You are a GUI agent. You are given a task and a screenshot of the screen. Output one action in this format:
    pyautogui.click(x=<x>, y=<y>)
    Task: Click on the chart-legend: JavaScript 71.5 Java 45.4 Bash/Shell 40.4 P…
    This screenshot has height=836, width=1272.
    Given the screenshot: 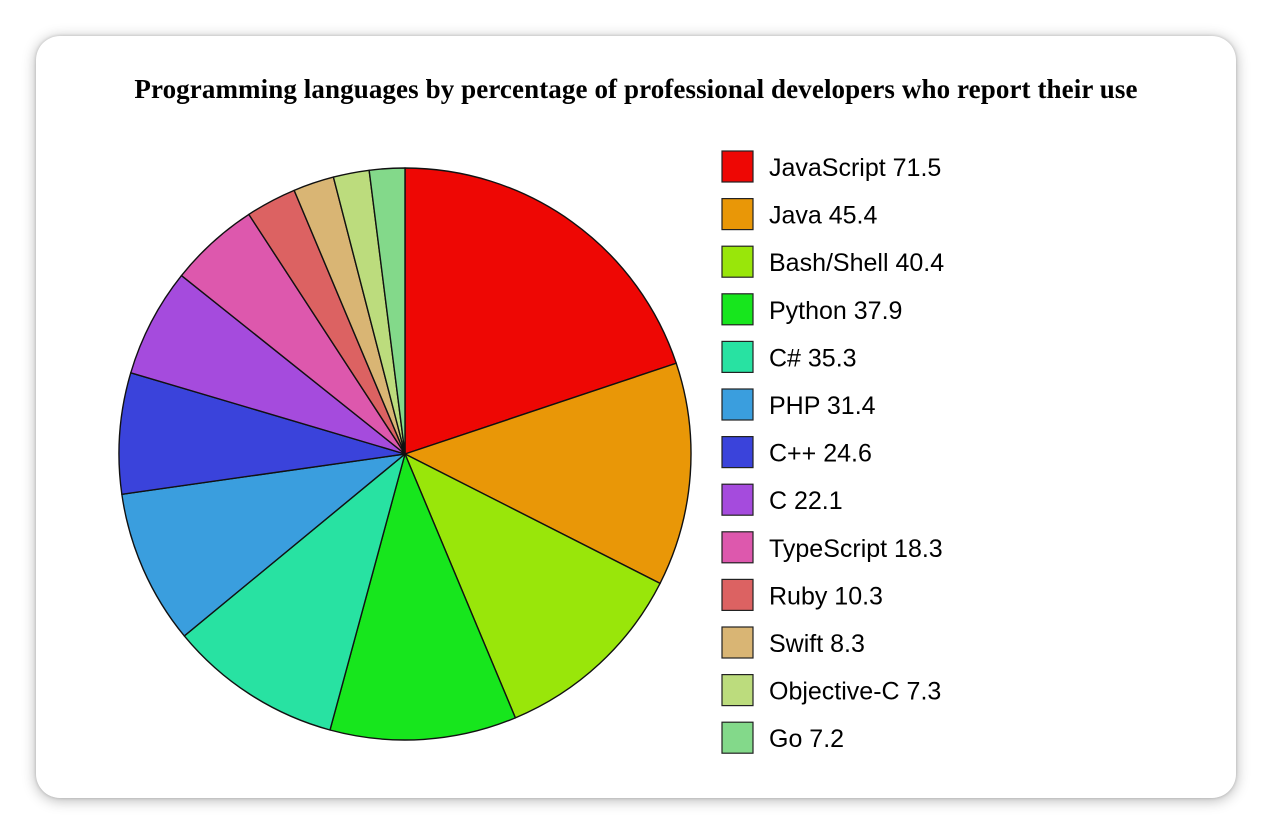 What is the action you would take?
    pyautogui.click(x=832, y=452)
    